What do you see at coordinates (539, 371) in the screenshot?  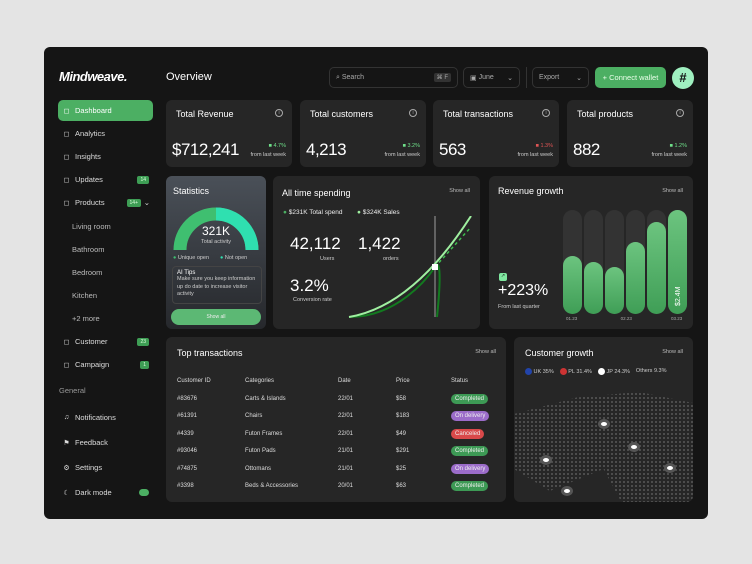 I see `country-stat: UK 35%` at bounding box center [539, 371].